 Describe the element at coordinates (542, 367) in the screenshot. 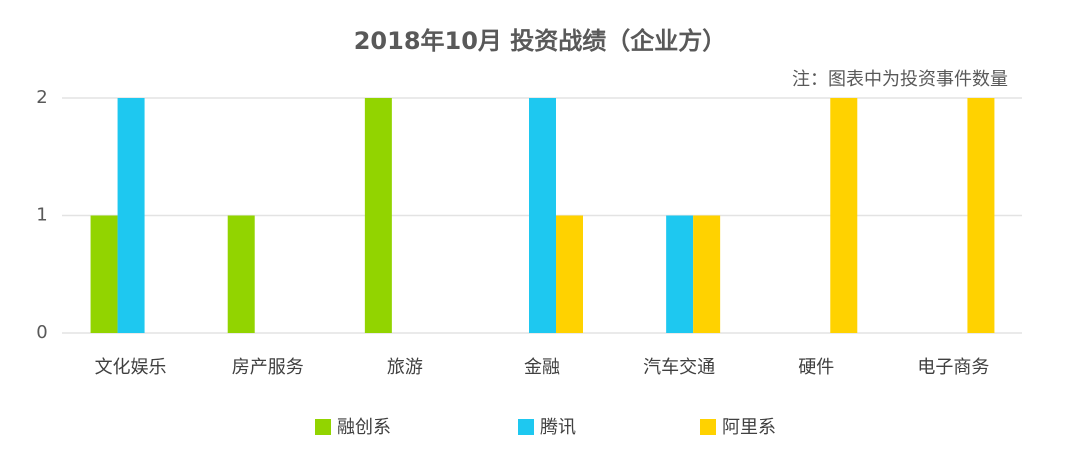

I see `x-tick-label: 金融` at that location.